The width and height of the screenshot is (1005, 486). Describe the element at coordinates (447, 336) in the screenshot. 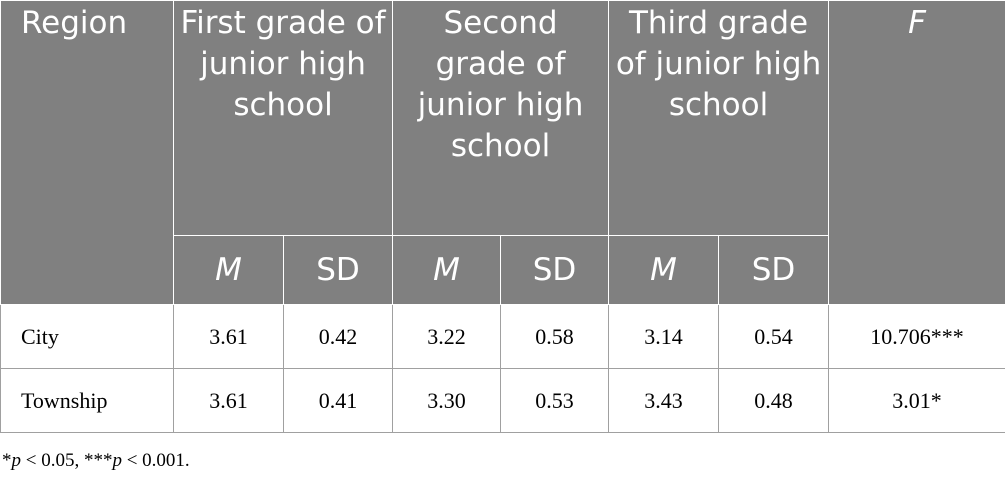

I see `cell: 3.22` at that location.